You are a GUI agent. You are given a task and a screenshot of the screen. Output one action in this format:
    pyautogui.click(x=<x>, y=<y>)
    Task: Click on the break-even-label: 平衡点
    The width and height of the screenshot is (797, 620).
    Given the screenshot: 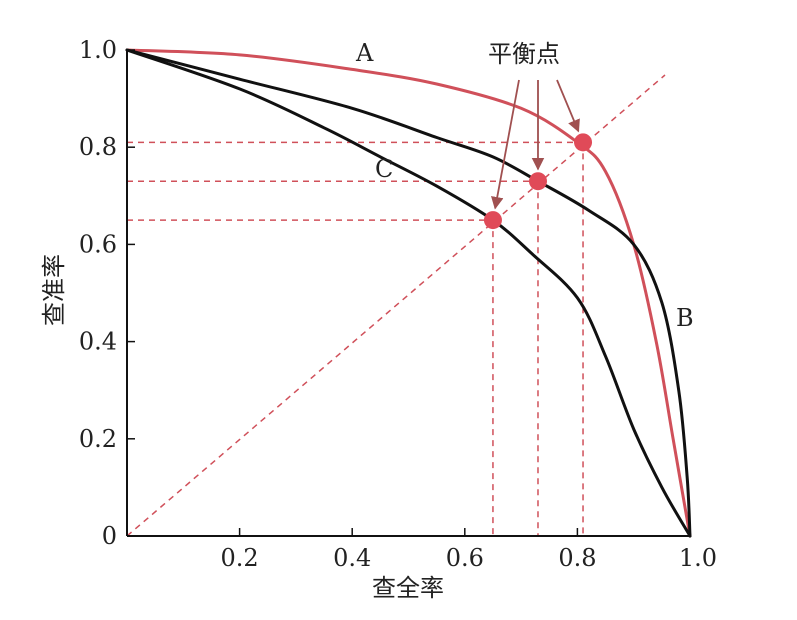 What is the action you would take?
    pyautogui.click(x=524, y=54)
    